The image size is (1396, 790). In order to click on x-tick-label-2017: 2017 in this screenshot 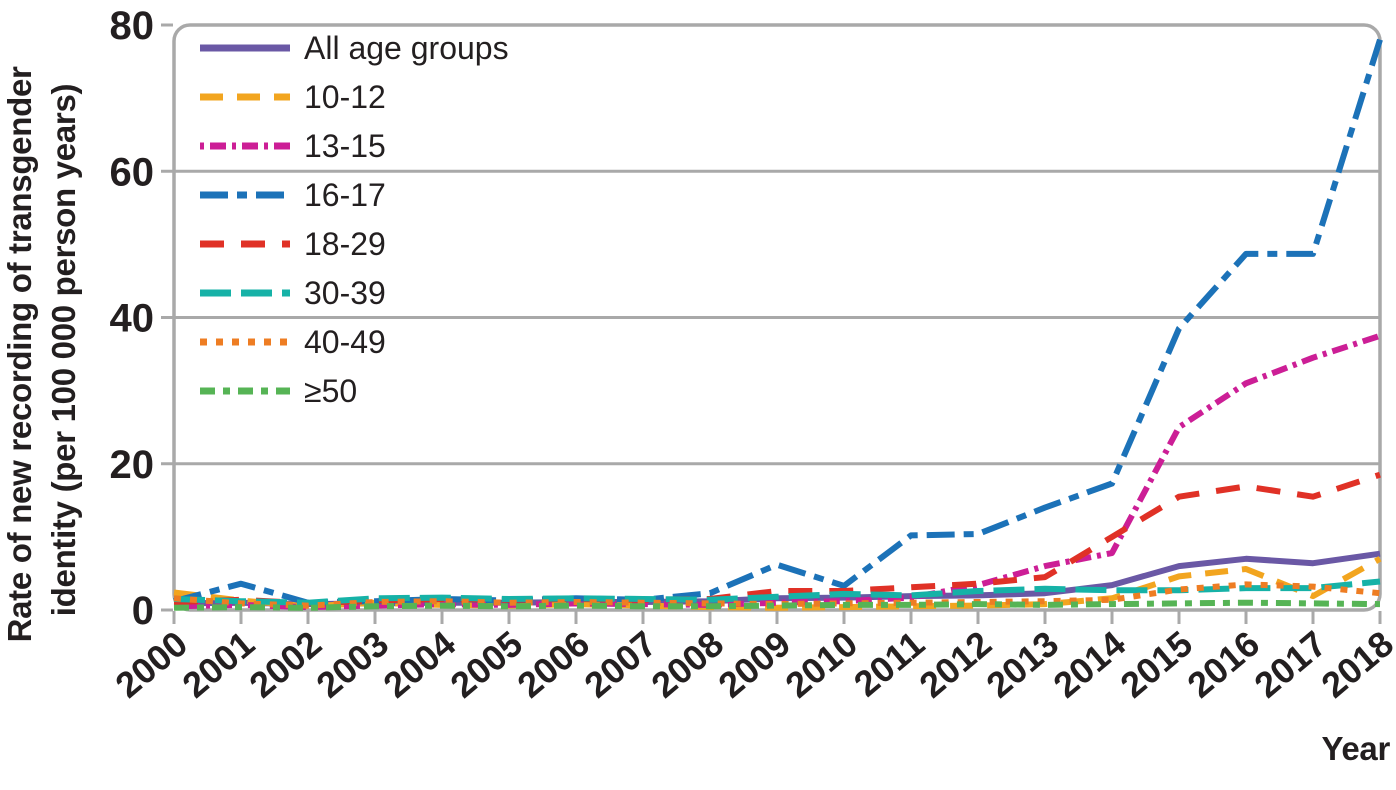, I will do `click(1290, 664)`.